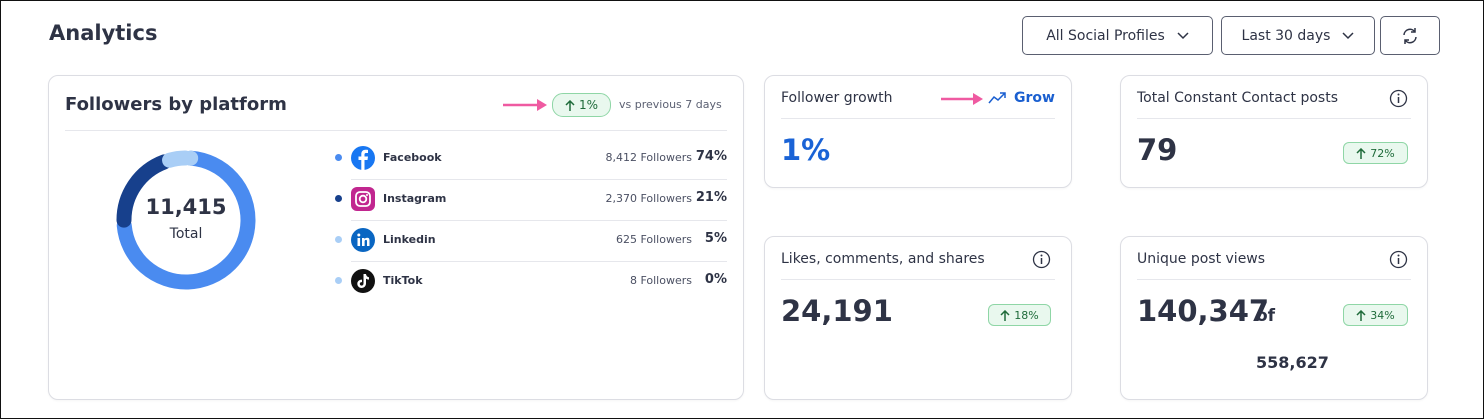 This screenshot has width=1484, height=419. What do you see at coordinates (1266, 316) in the screenshot?
I see `views-connector: of` at bounding box center [1266, 316].